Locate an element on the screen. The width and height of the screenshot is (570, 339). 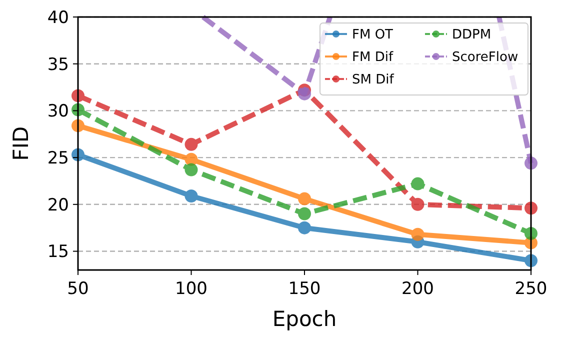
y-tick-label: 35 is located at coordinates (58, 64).